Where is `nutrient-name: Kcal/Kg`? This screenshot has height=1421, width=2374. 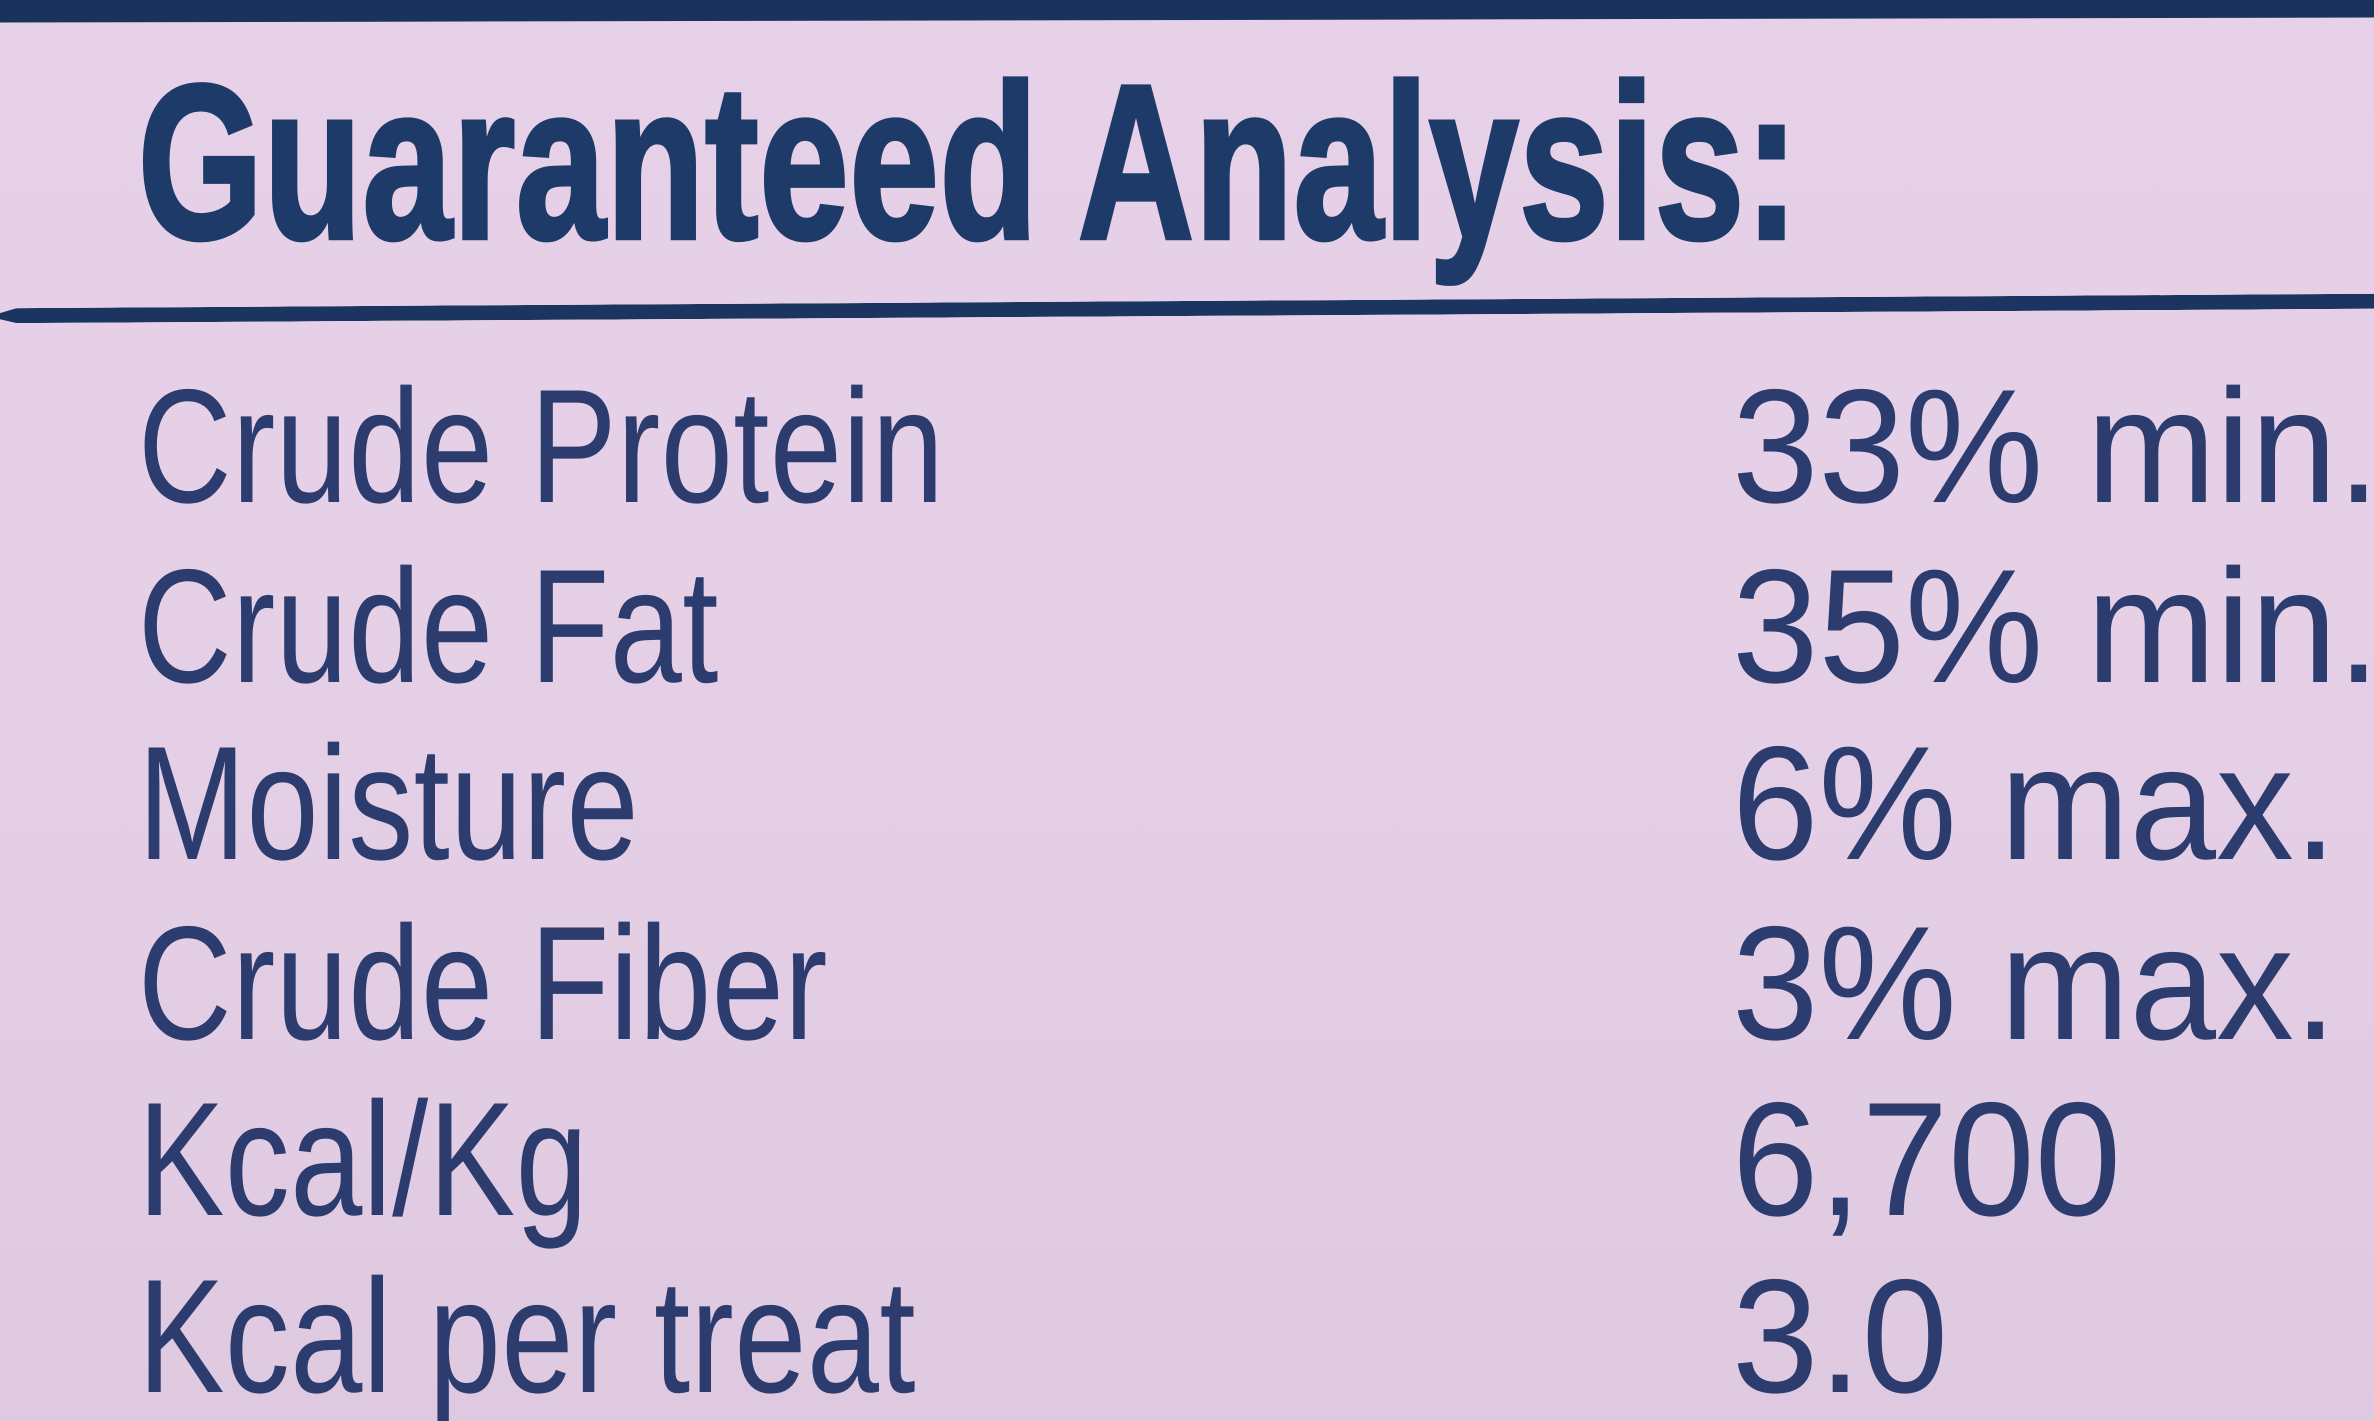 nutrient-name: Kcal/Kg is located at coordinates (363, 1159).